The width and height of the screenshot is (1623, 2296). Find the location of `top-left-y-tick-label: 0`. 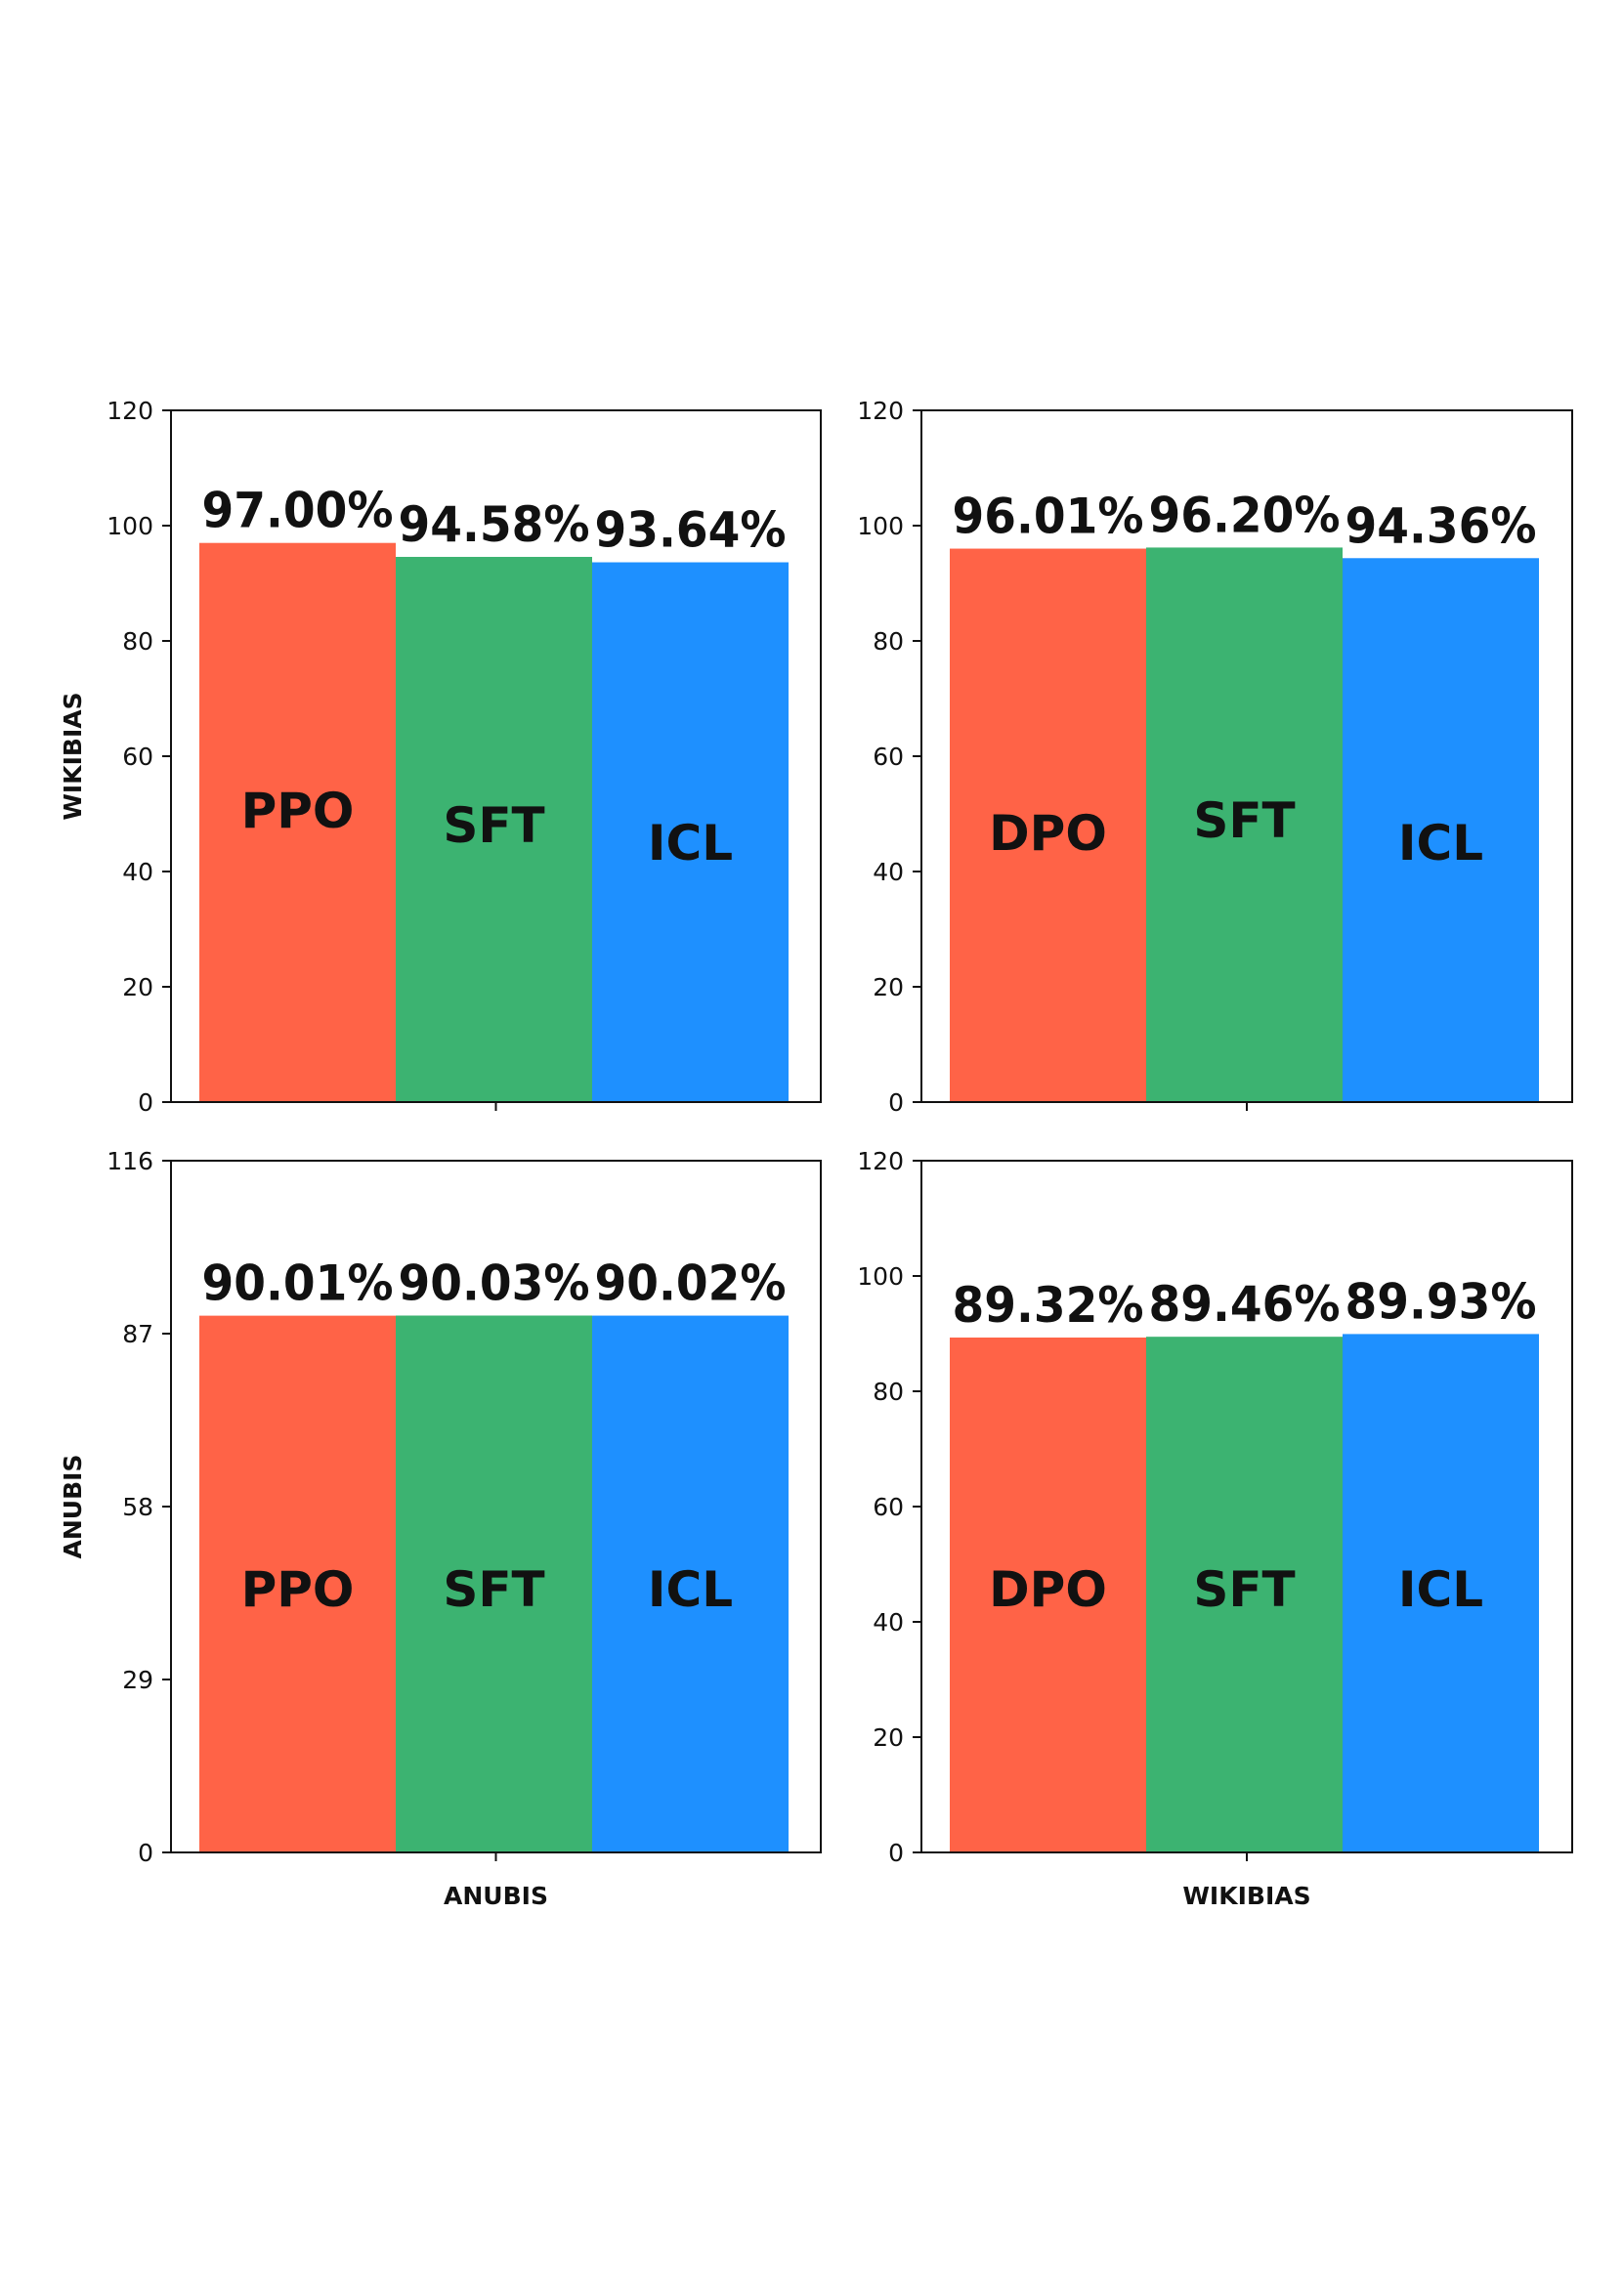

top-left-y-tick-label: 0 is located at coordinates (145, 1103).